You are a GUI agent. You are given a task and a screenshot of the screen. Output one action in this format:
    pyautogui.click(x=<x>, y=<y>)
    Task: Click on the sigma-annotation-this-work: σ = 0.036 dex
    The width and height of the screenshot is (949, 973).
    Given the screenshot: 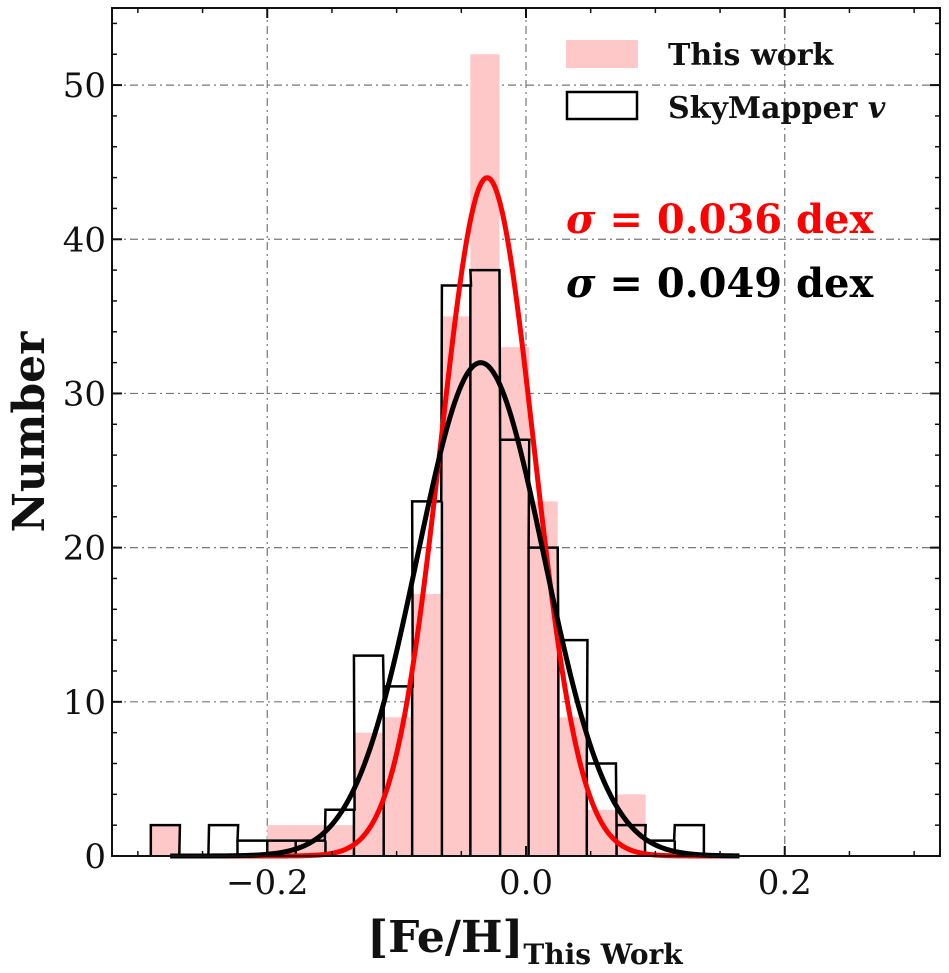 What is the action you would take?
    pyautogui.click(x=720, y=219)
    